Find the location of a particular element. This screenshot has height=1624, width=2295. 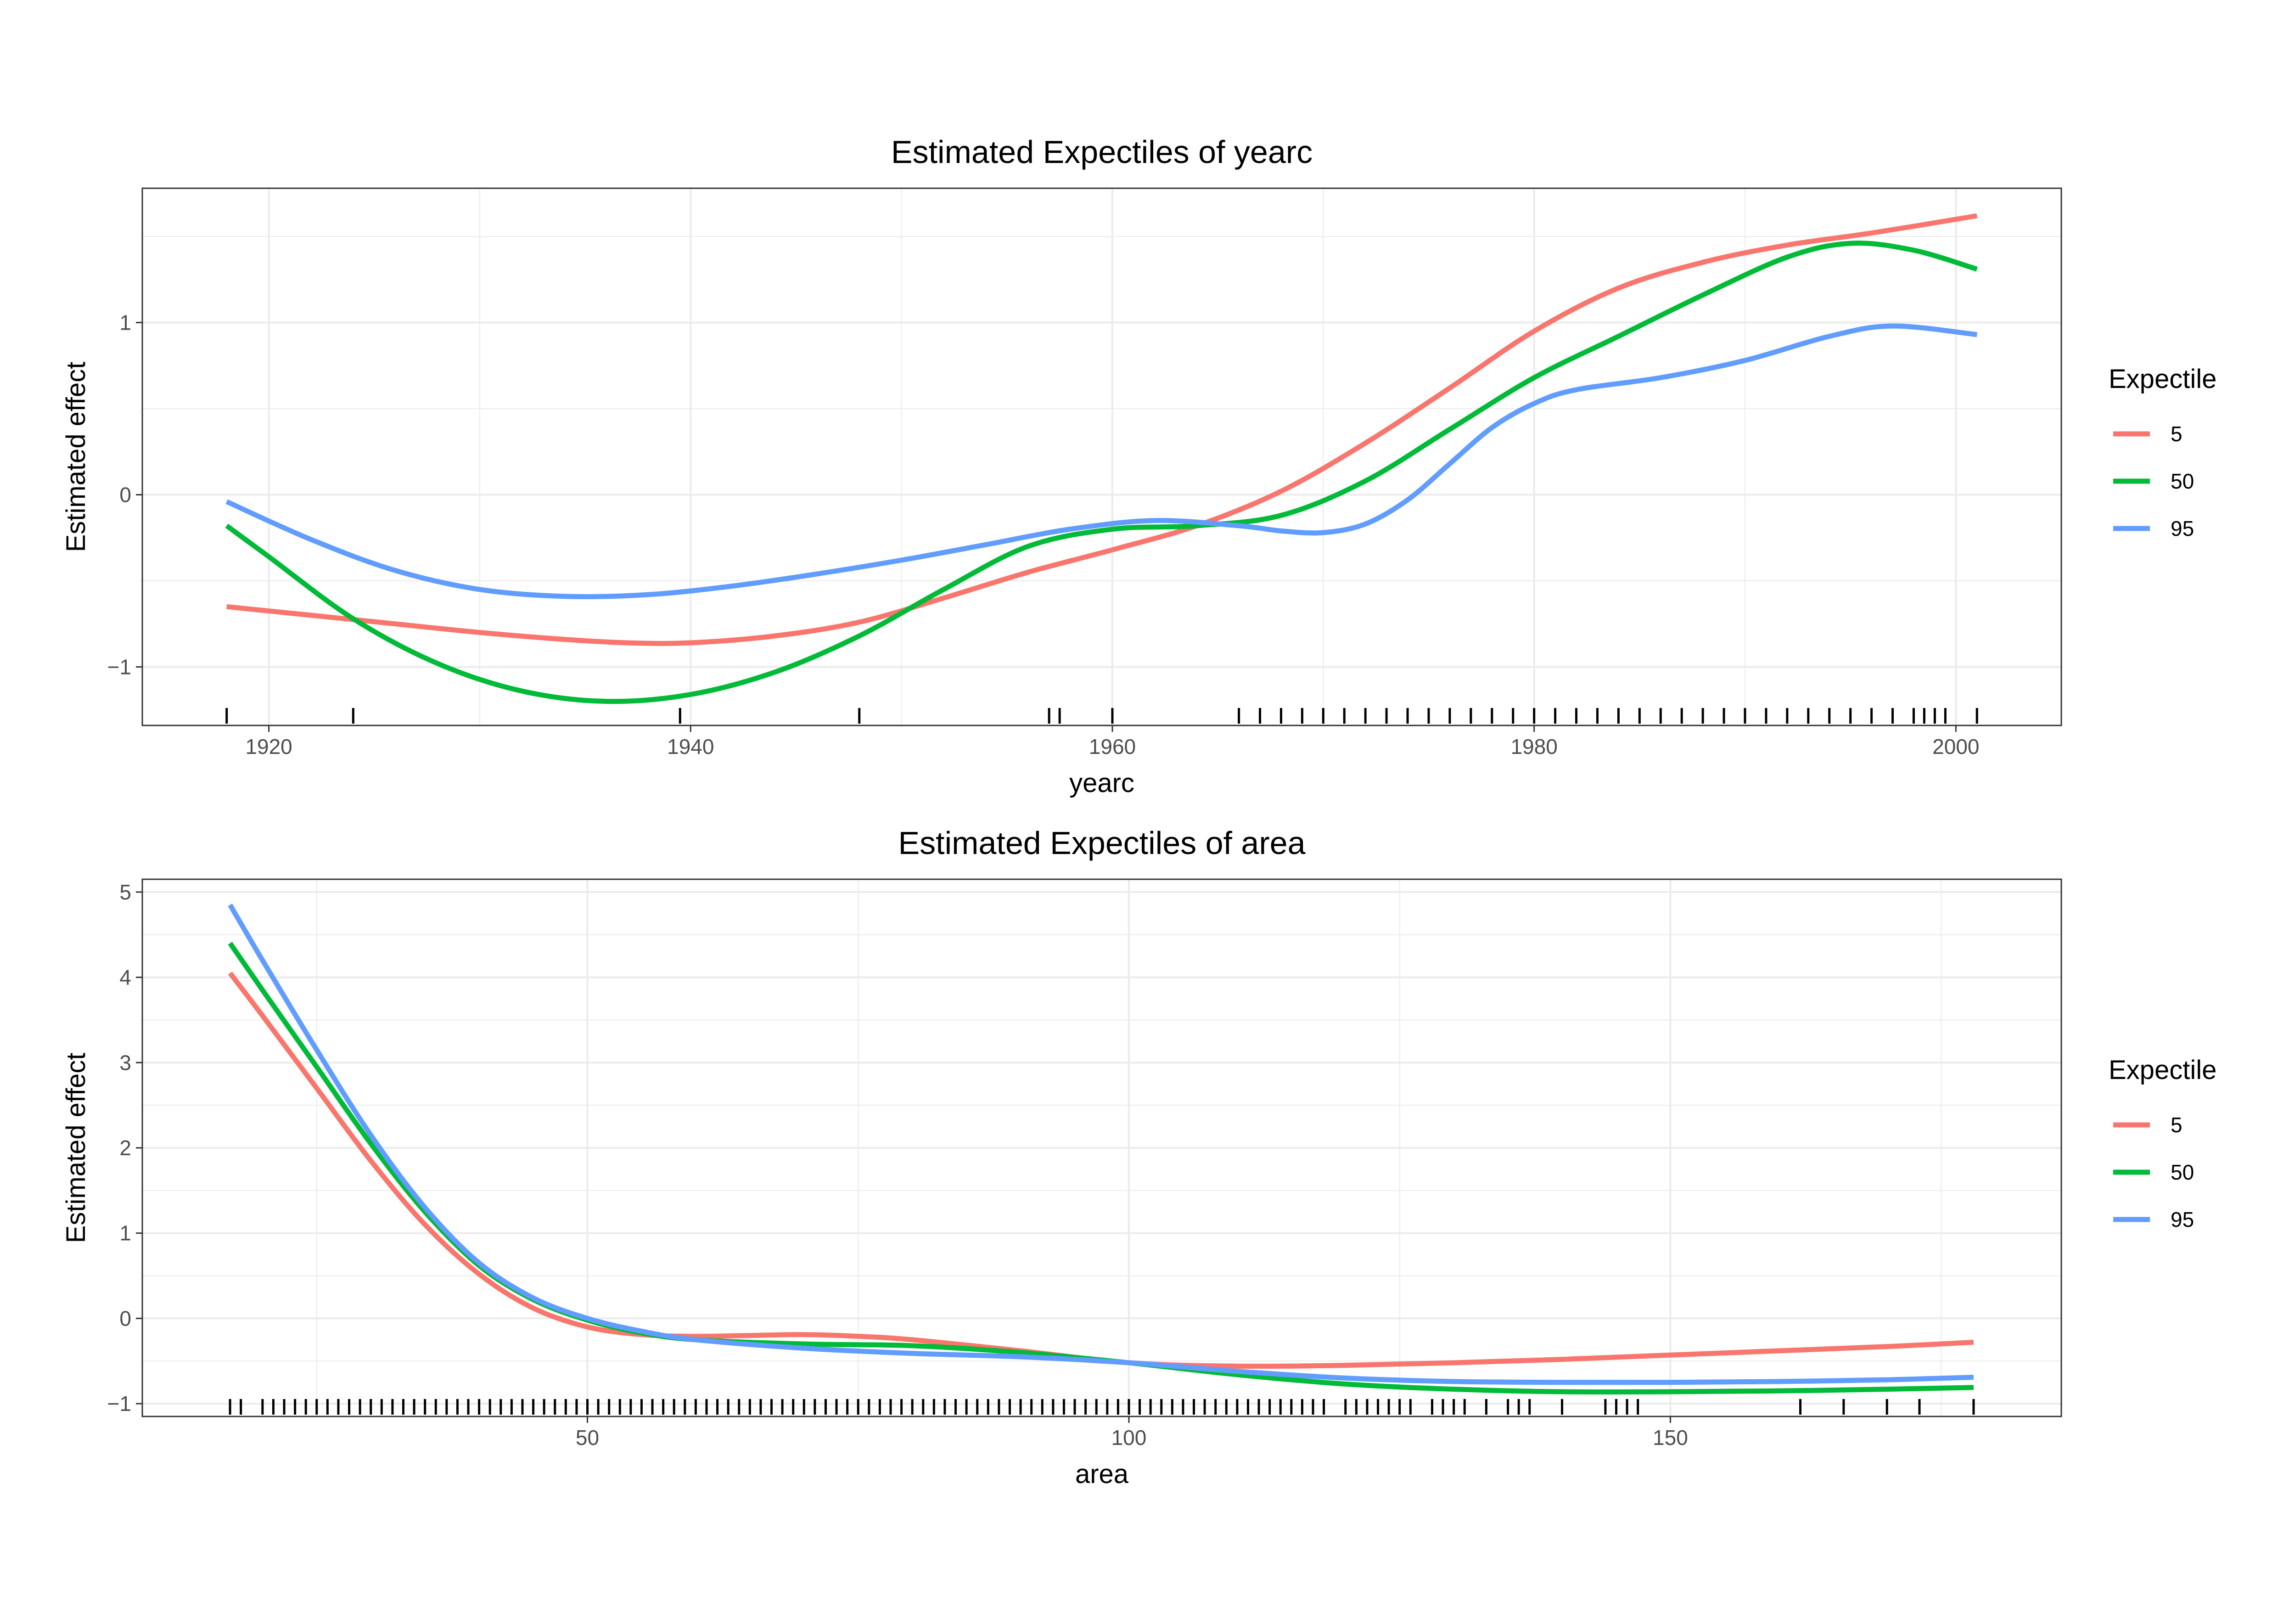

y-tick-label: 3 is located at coordinates (125, 1062).